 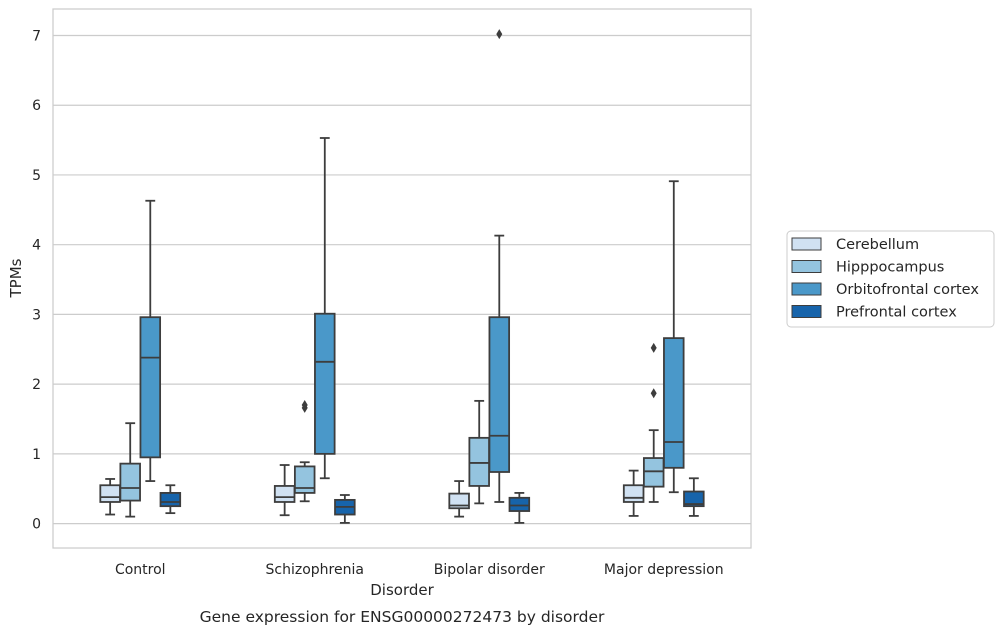 I want to click on legend-label: Orbitofrontal cortex, so click(x=907, y=290).